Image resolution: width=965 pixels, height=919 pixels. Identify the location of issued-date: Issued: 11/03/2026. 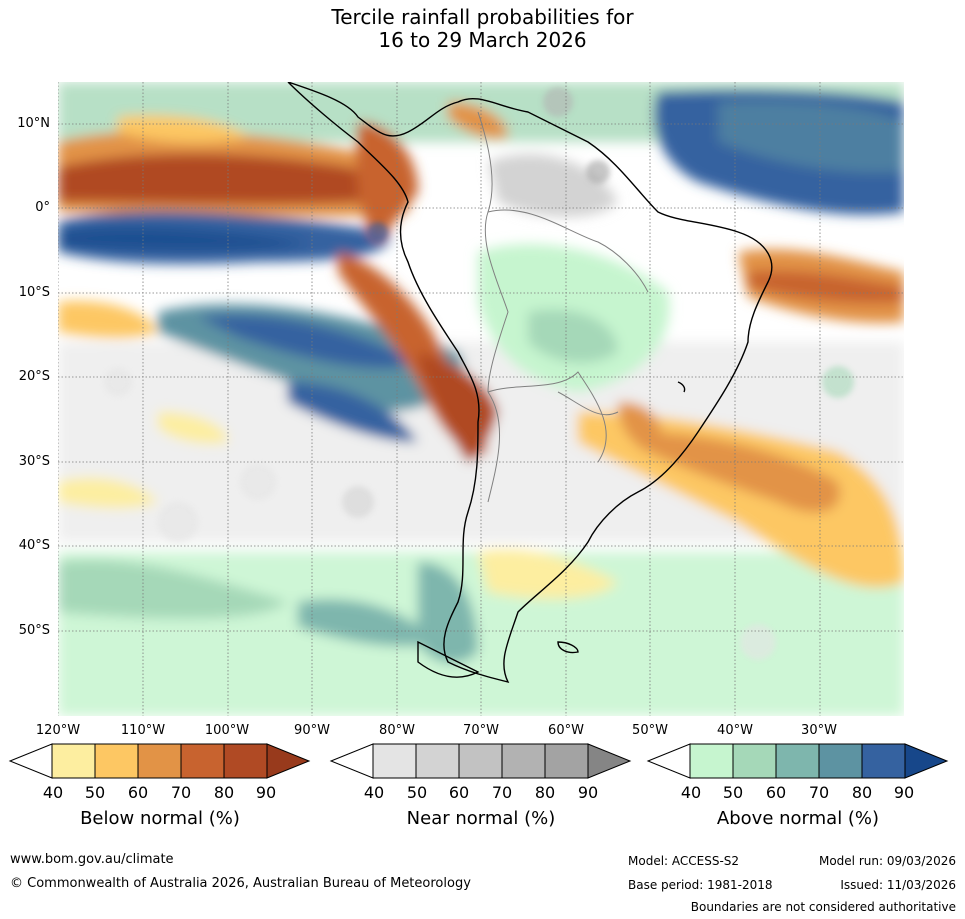
(898, 885).